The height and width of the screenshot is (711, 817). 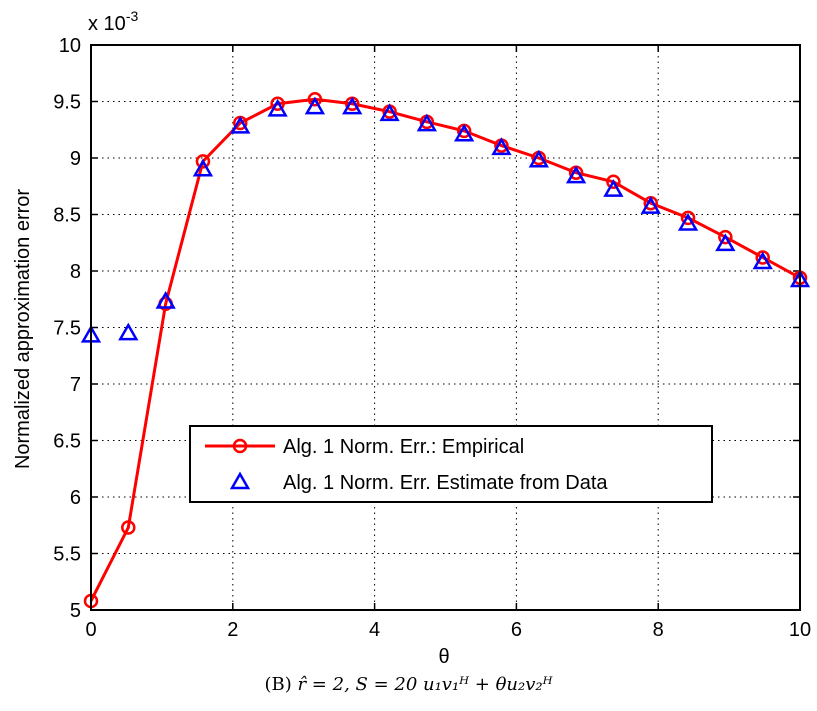 I want to click on x-axis-label: θ, so click(x=443, y=657).